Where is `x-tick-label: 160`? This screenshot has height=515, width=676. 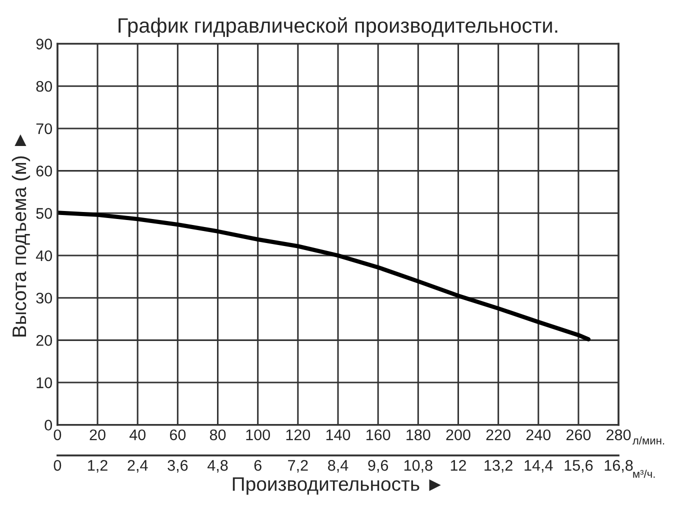 x-tick-label: 160 is located at coordinates (378, 434).